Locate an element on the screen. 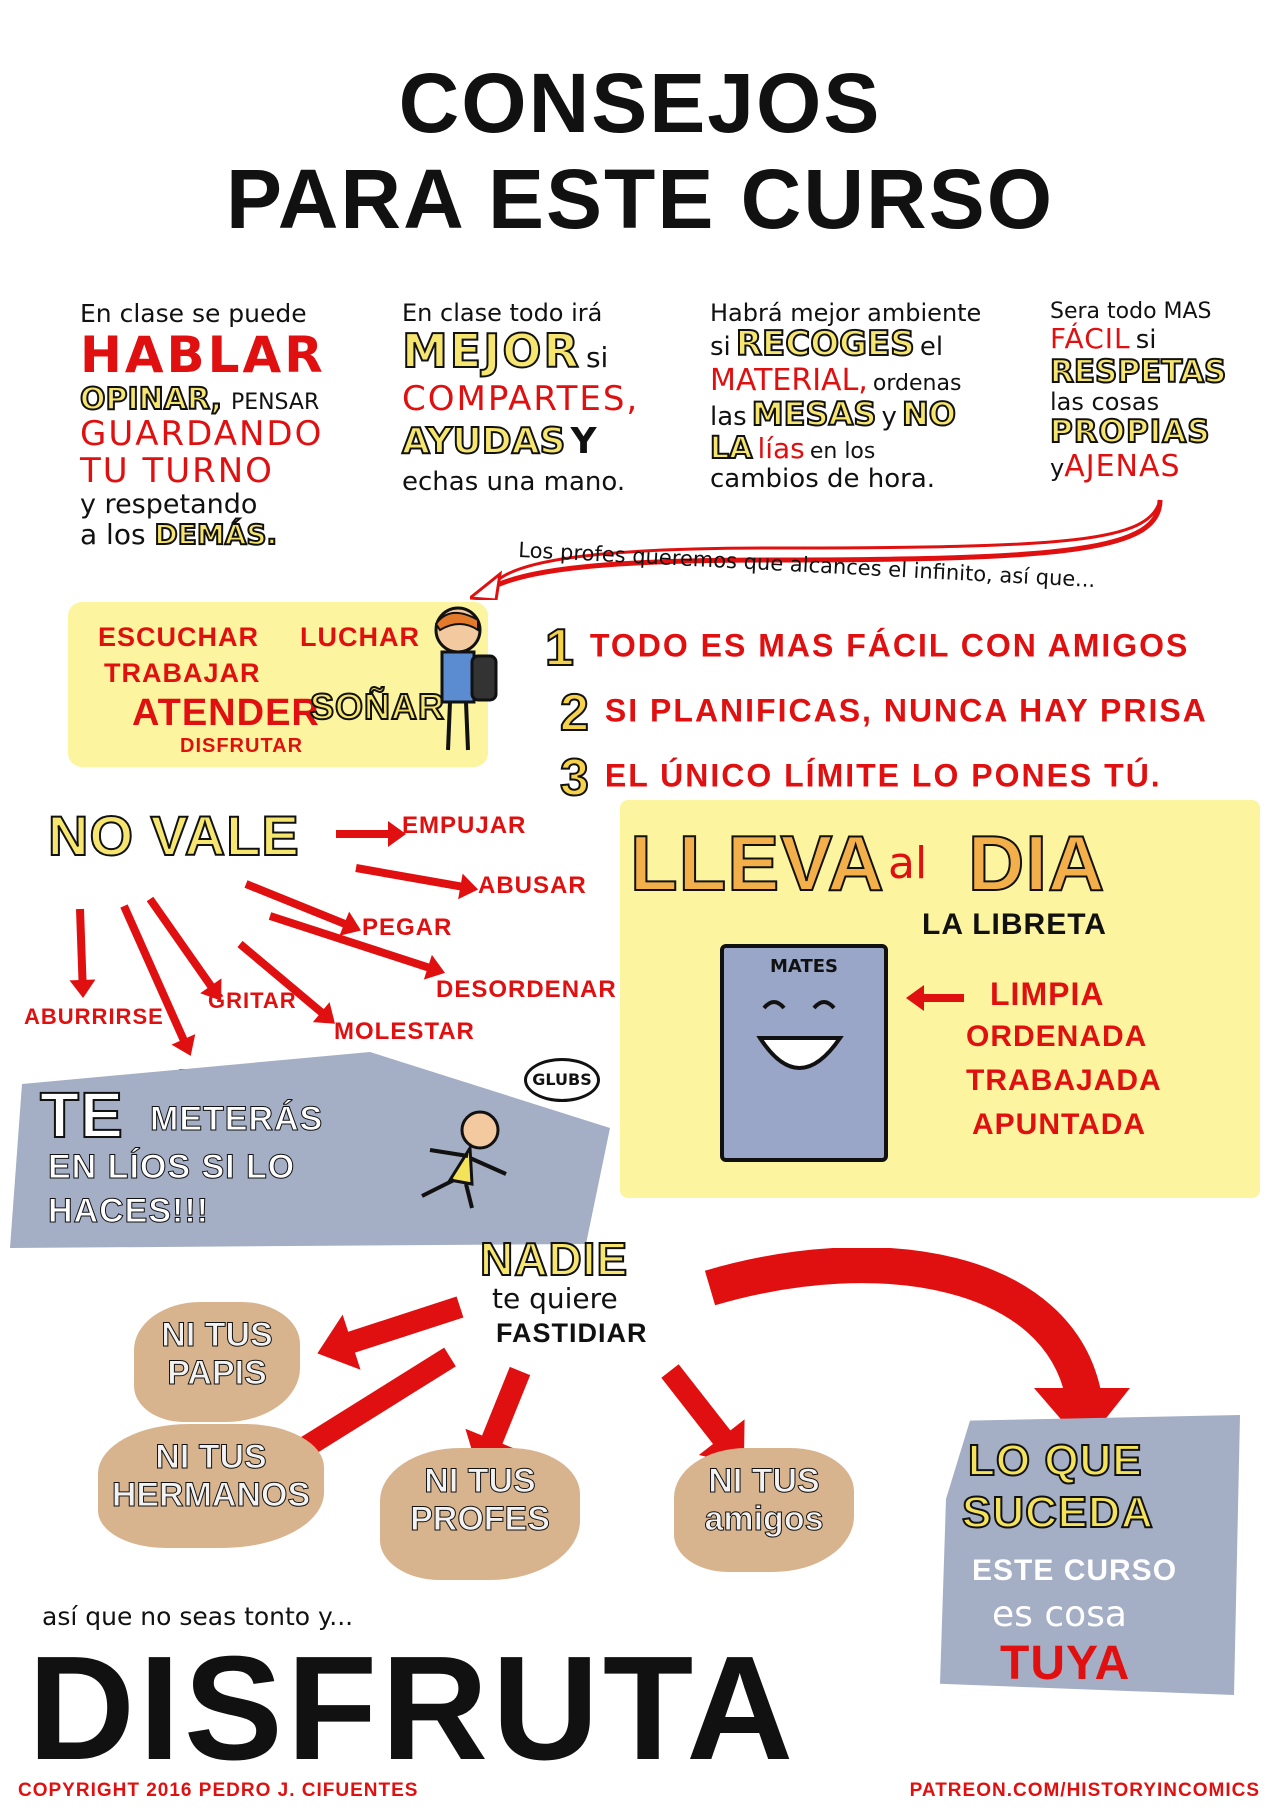 This screenshot has height=1814, width=1280. no-vale-item: DESORDENAR is located at coordinates (526, 989).